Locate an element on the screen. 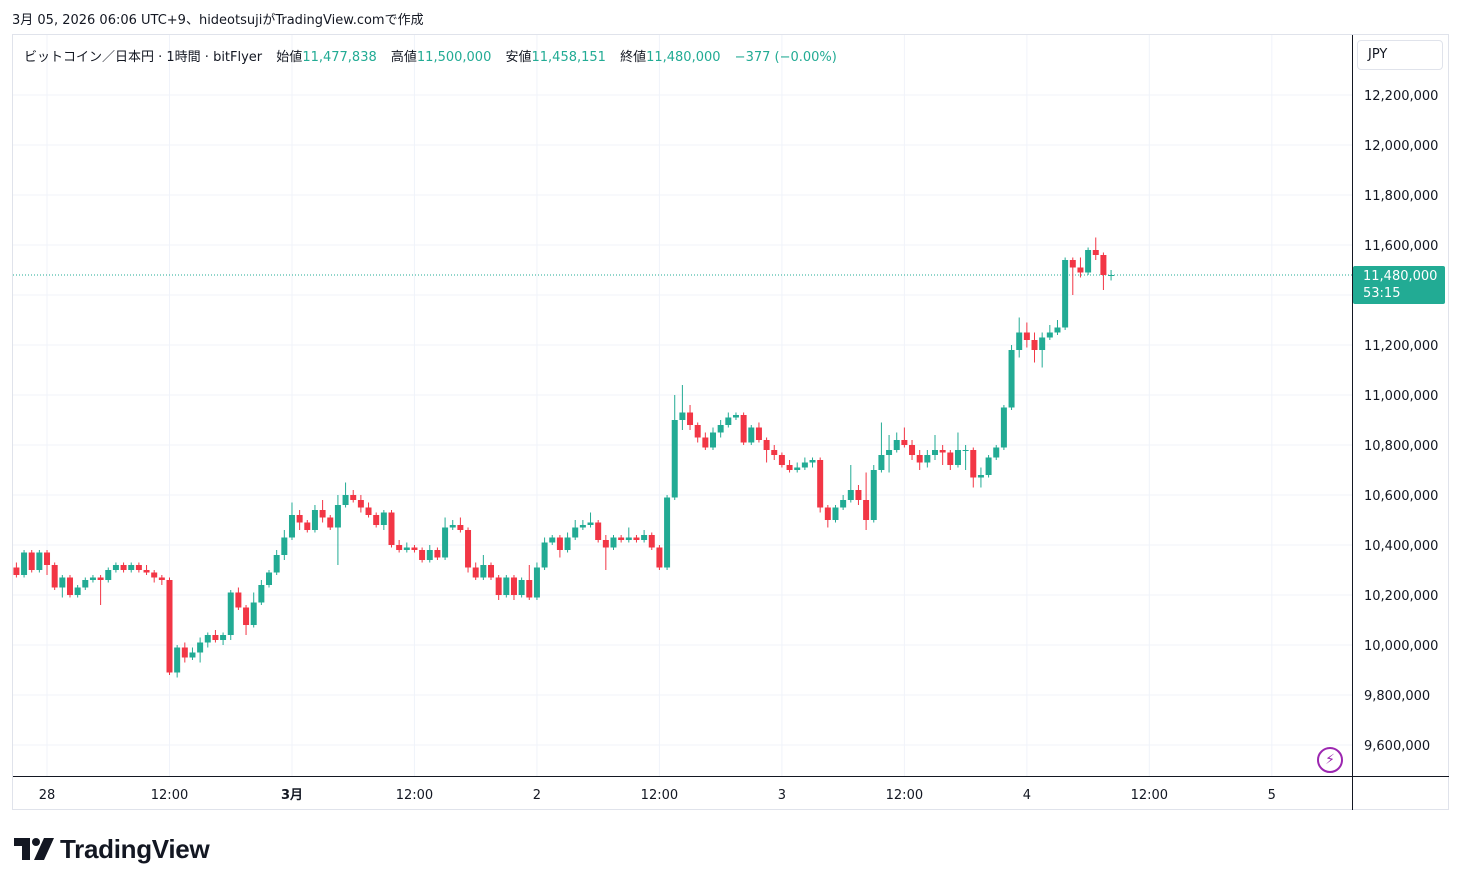  symbol-title: ビットコイン／日本円 · 1時間 · bitFlyer is located at coordinates (143, 57).